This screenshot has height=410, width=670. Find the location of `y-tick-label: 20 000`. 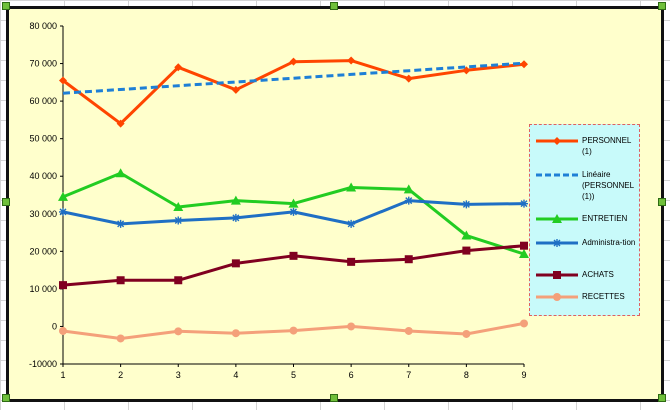

y-tick-label: 20 000 is located at coordinates (43, 251).